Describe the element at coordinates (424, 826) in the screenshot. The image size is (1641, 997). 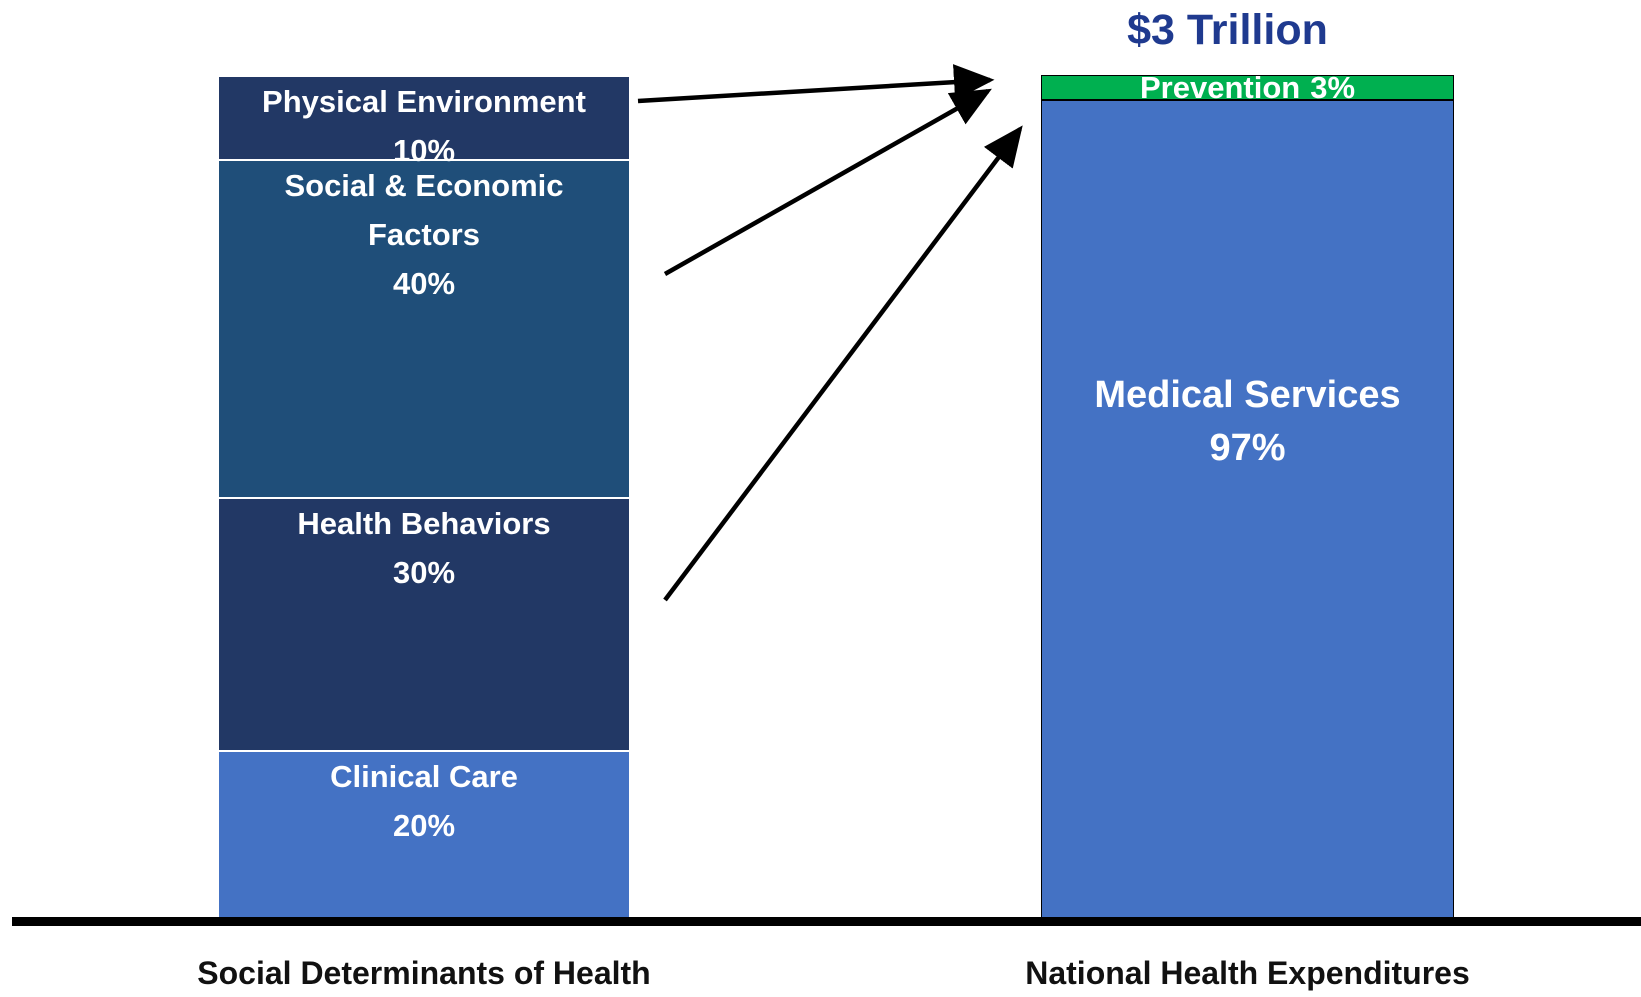
I see `data-label: 20%` at that location.